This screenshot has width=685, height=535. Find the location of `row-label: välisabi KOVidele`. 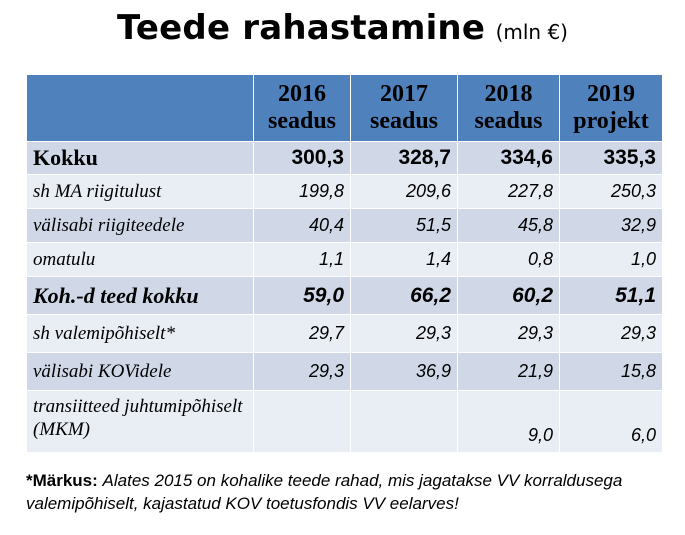

row-label: välisabi KOVidele is located at coordinates (140, 371).